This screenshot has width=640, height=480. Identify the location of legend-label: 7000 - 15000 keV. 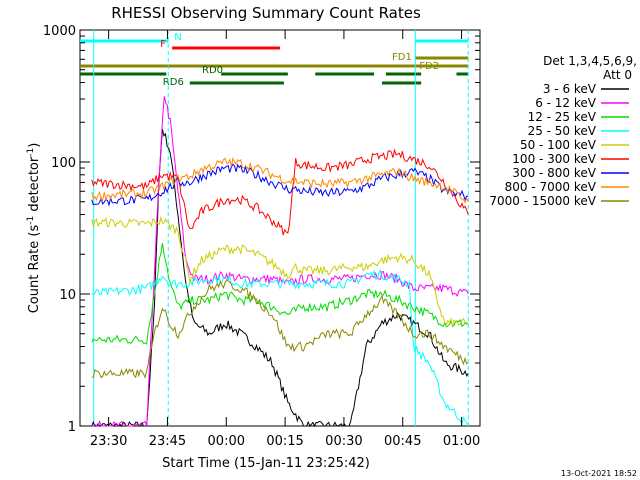
(542, 201).